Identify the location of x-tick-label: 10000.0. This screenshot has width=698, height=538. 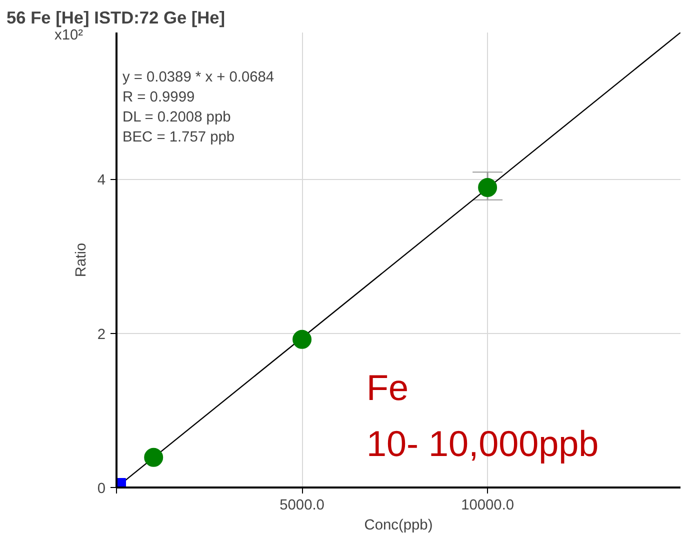
(487, 506).